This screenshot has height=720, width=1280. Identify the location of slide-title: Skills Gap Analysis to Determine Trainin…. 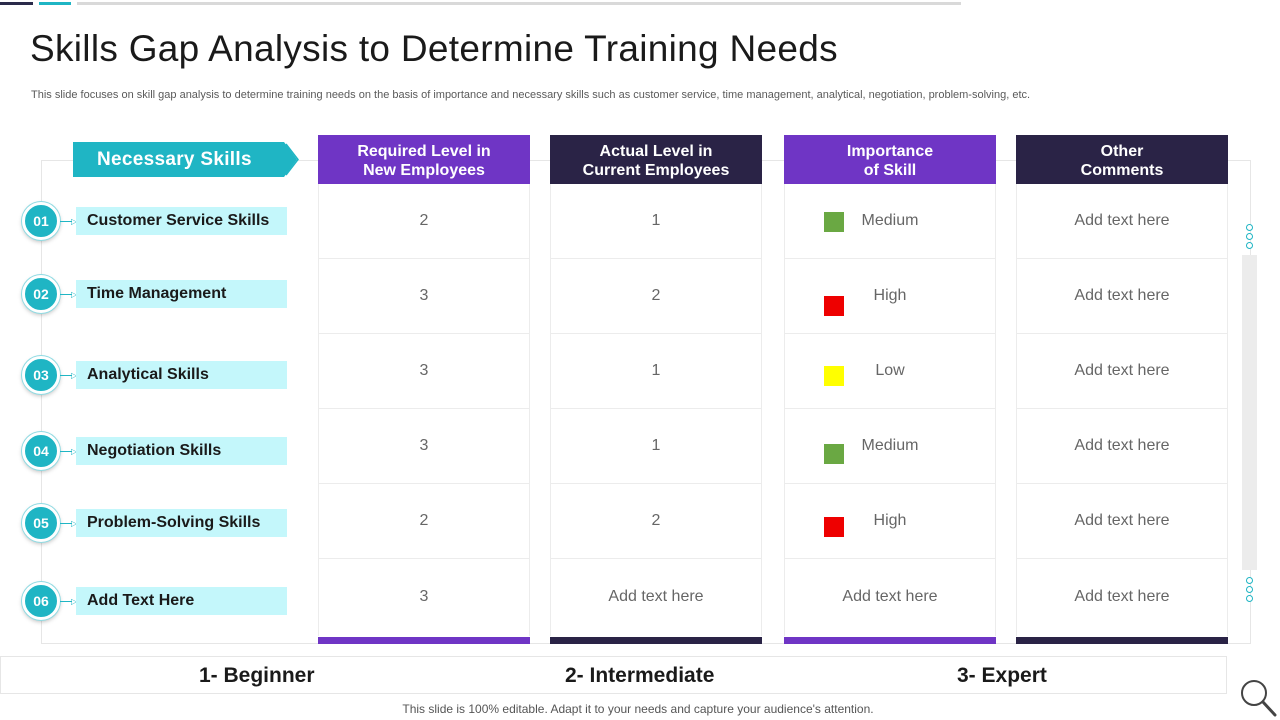
(434, 48).